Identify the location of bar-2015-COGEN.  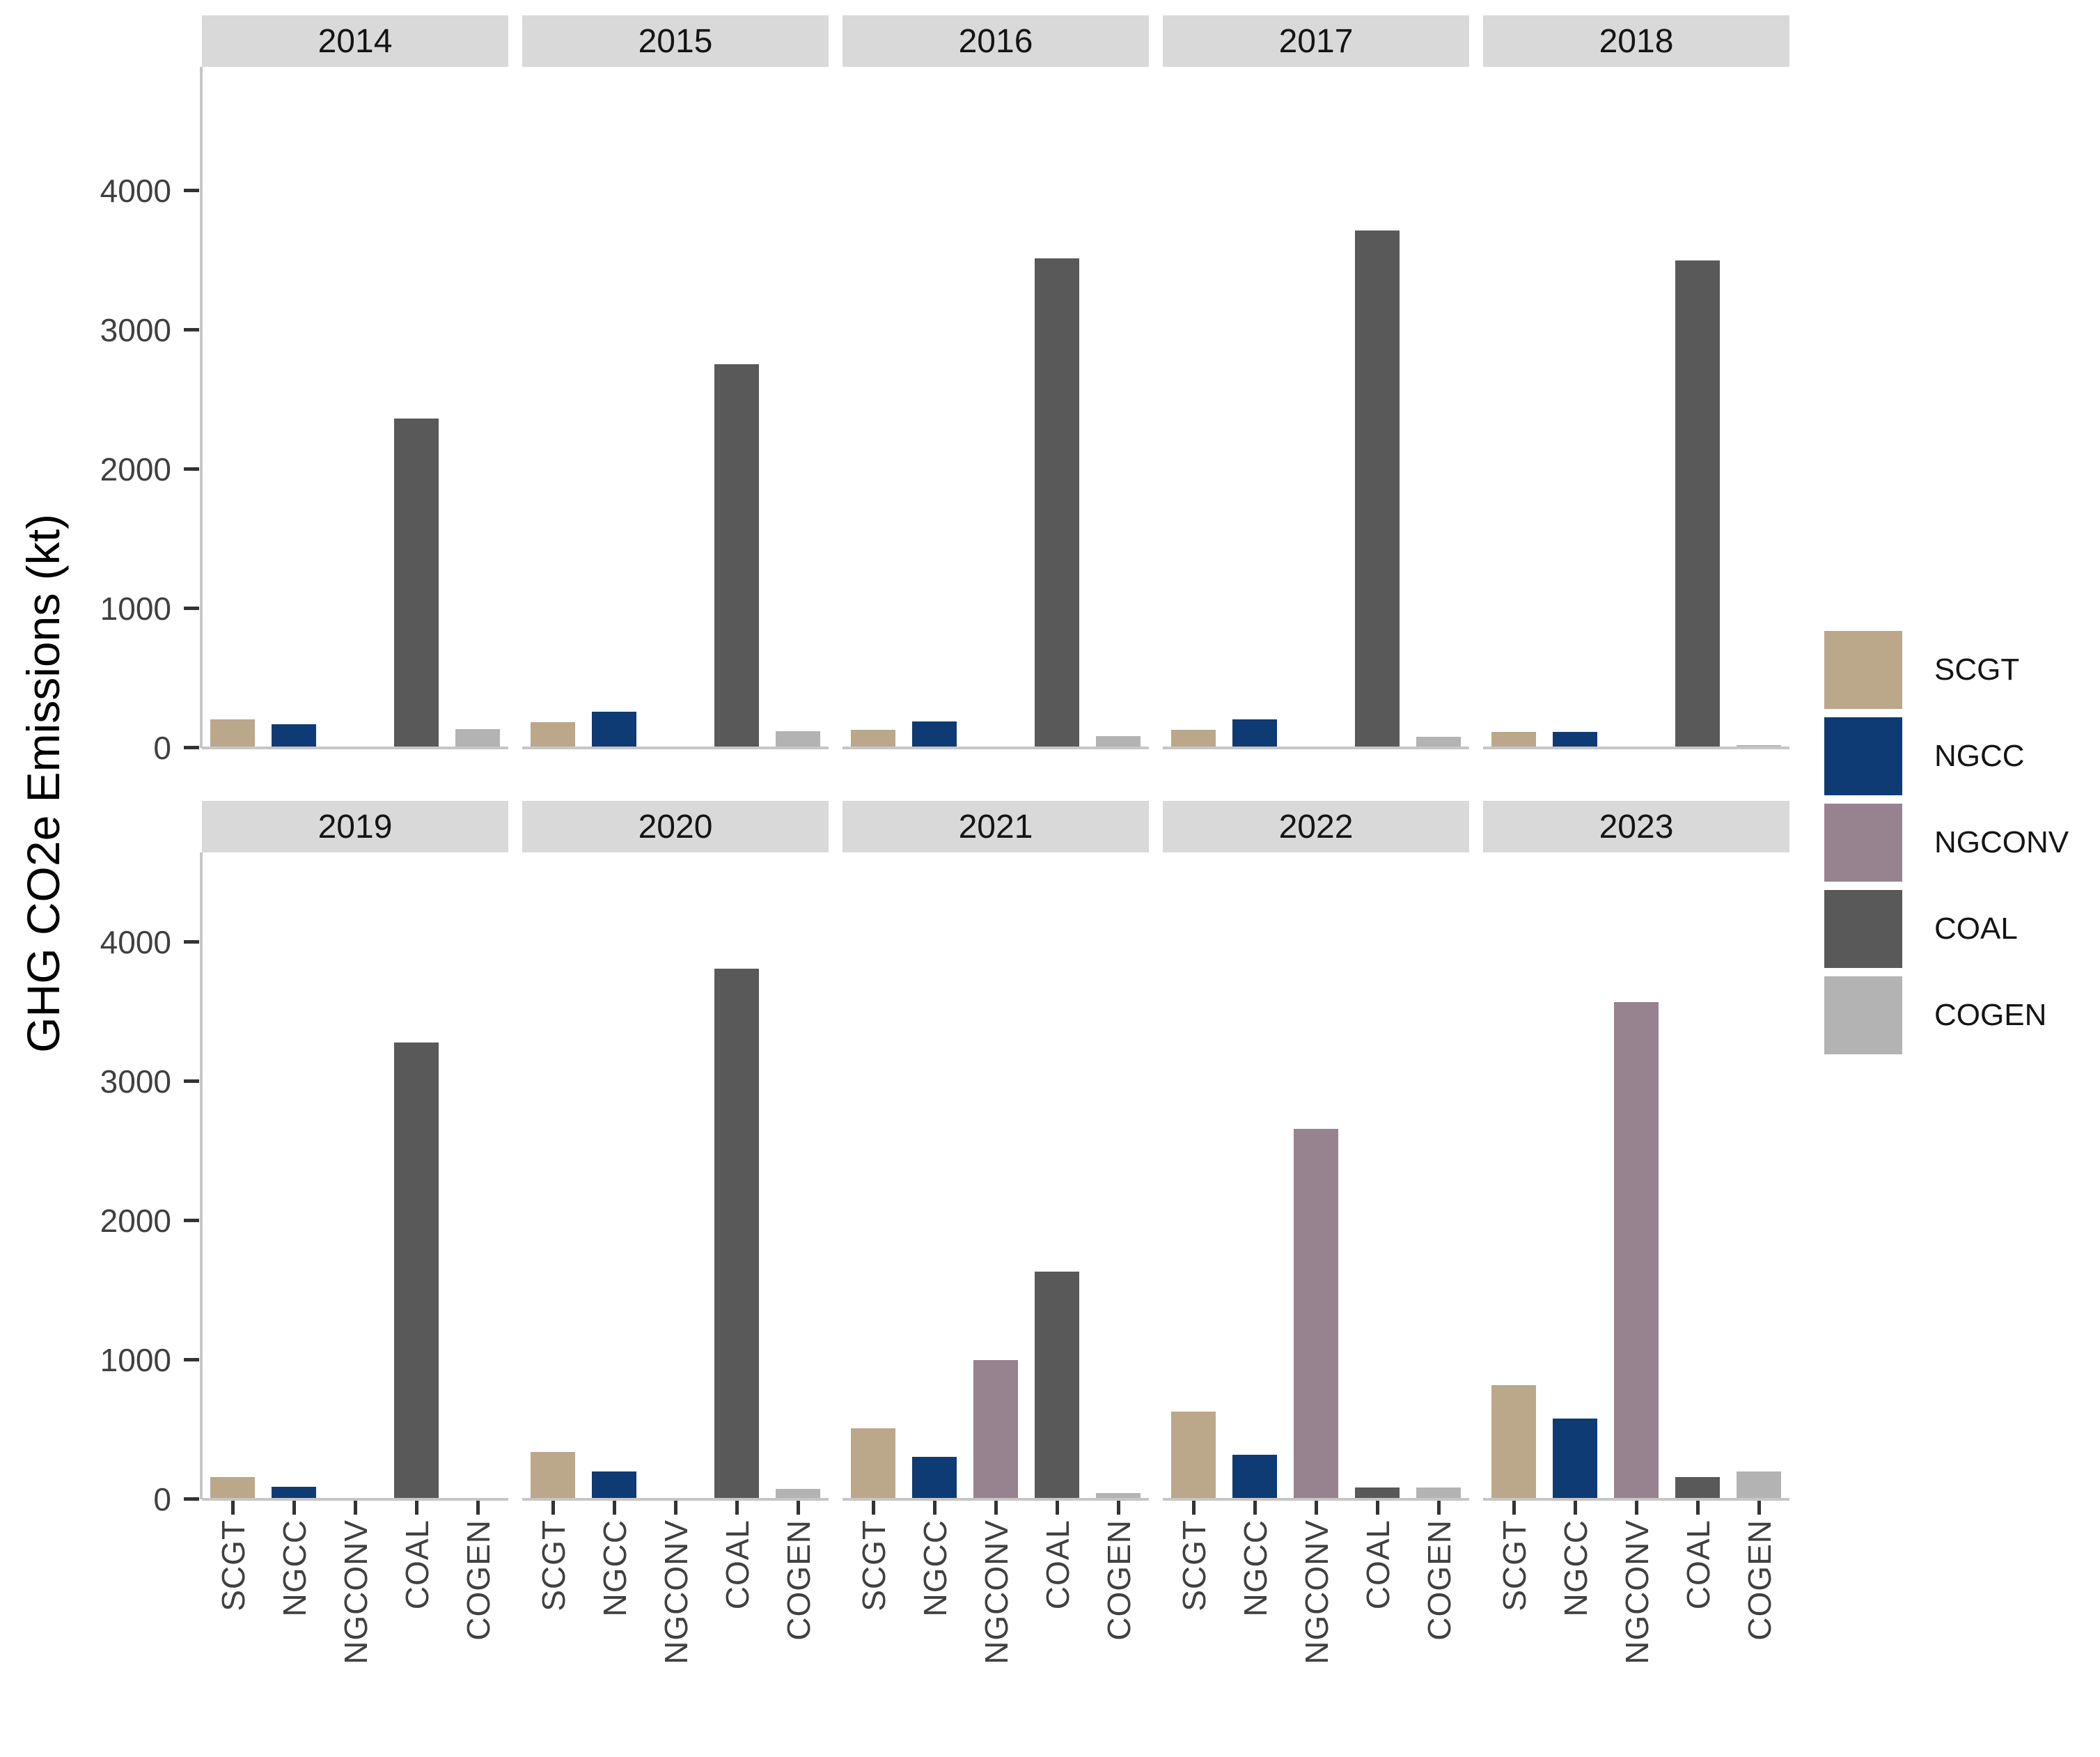
(798, 739).